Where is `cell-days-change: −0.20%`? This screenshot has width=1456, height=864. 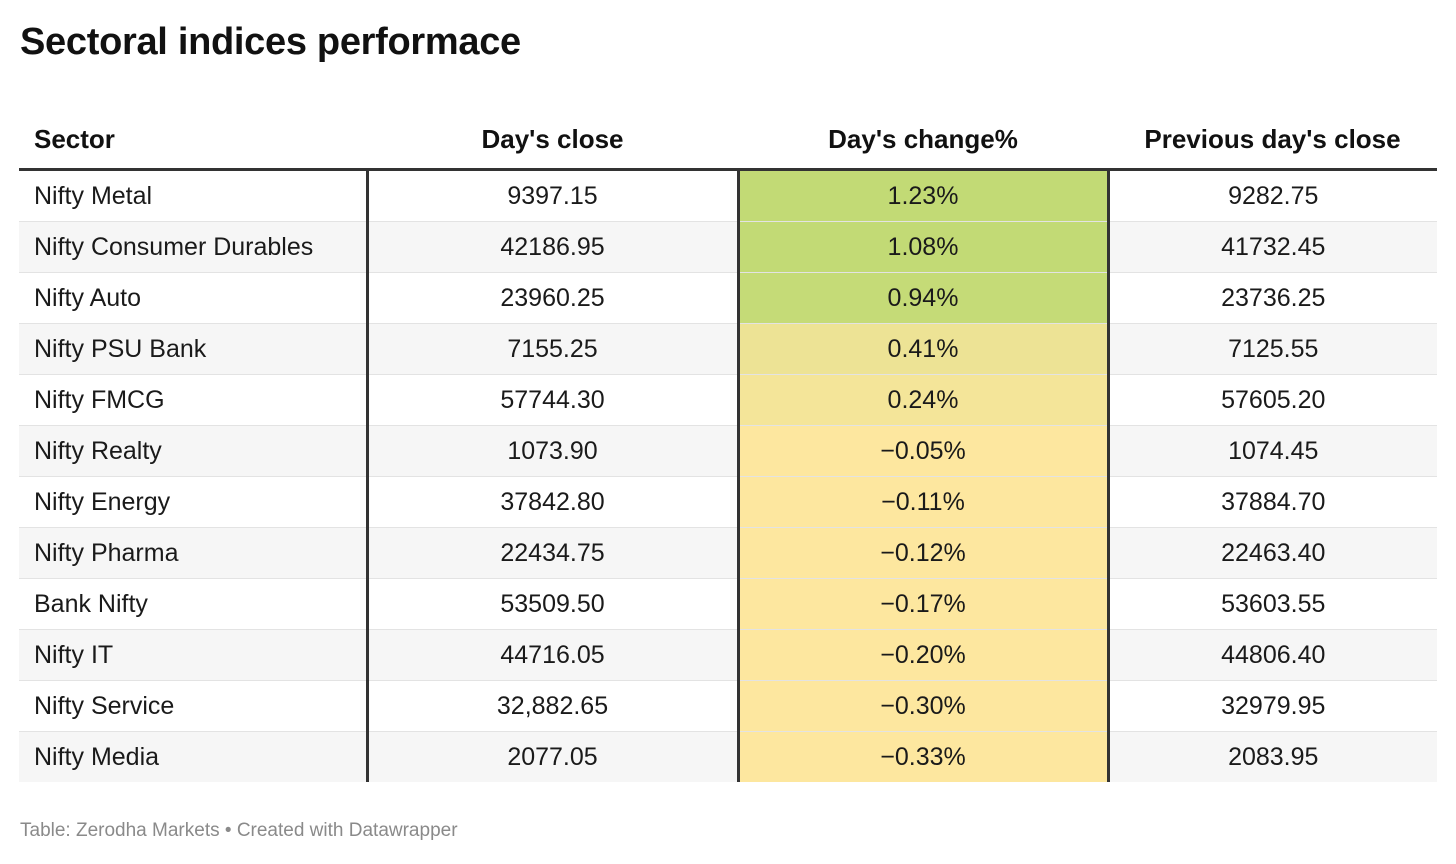 cell-days-change: −0.20% is located at coordinates (924, 655).